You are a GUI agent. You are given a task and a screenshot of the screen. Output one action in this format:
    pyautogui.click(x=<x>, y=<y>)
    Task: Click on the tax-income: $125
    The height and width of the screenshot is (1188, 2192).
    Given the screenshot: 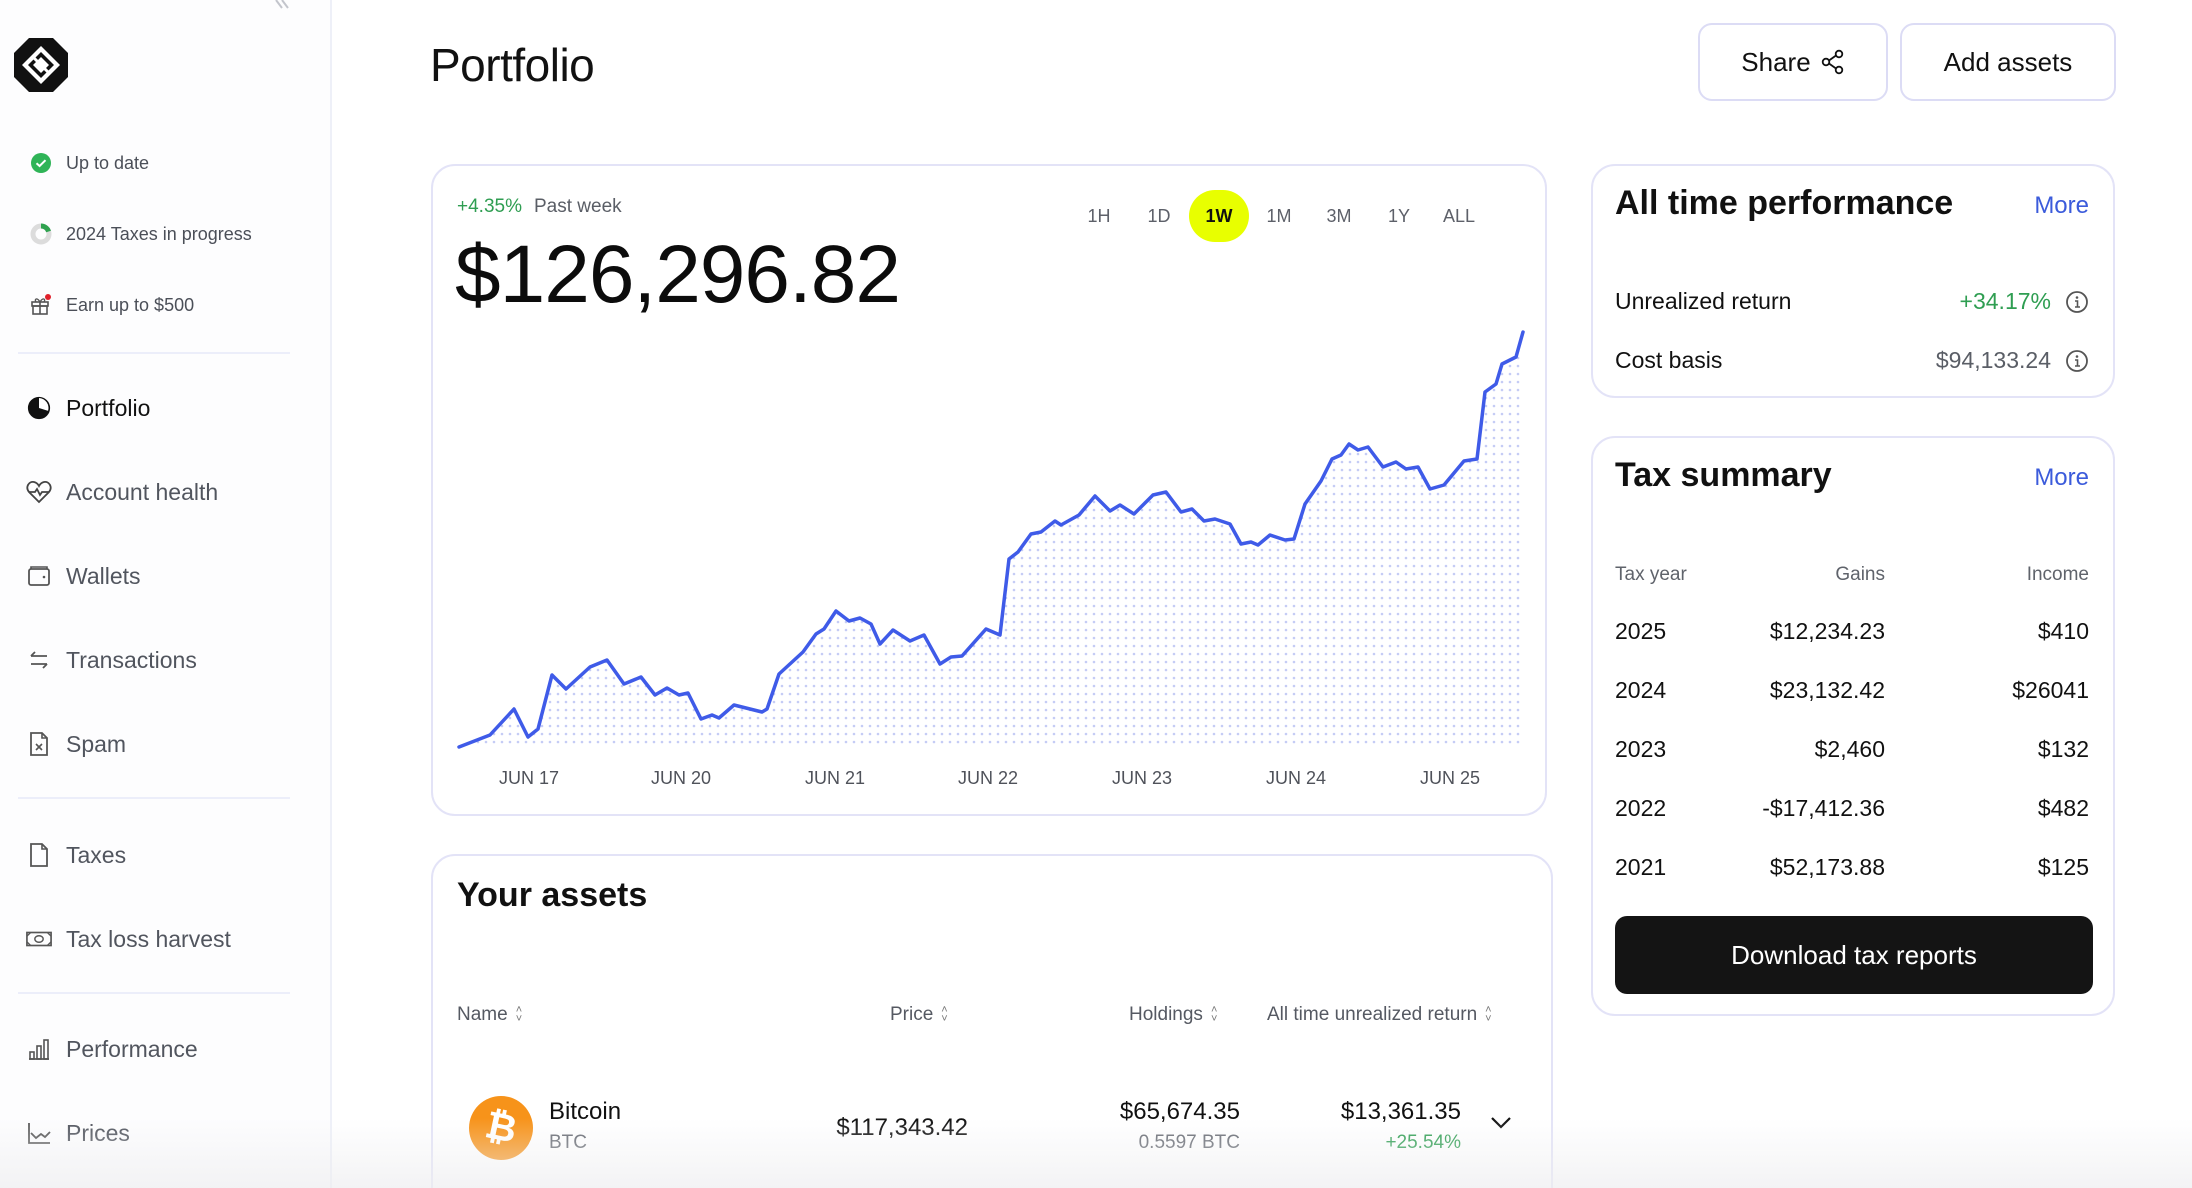 What is the action you would take?
    pyautogui.click(x=2063, y=867)
    